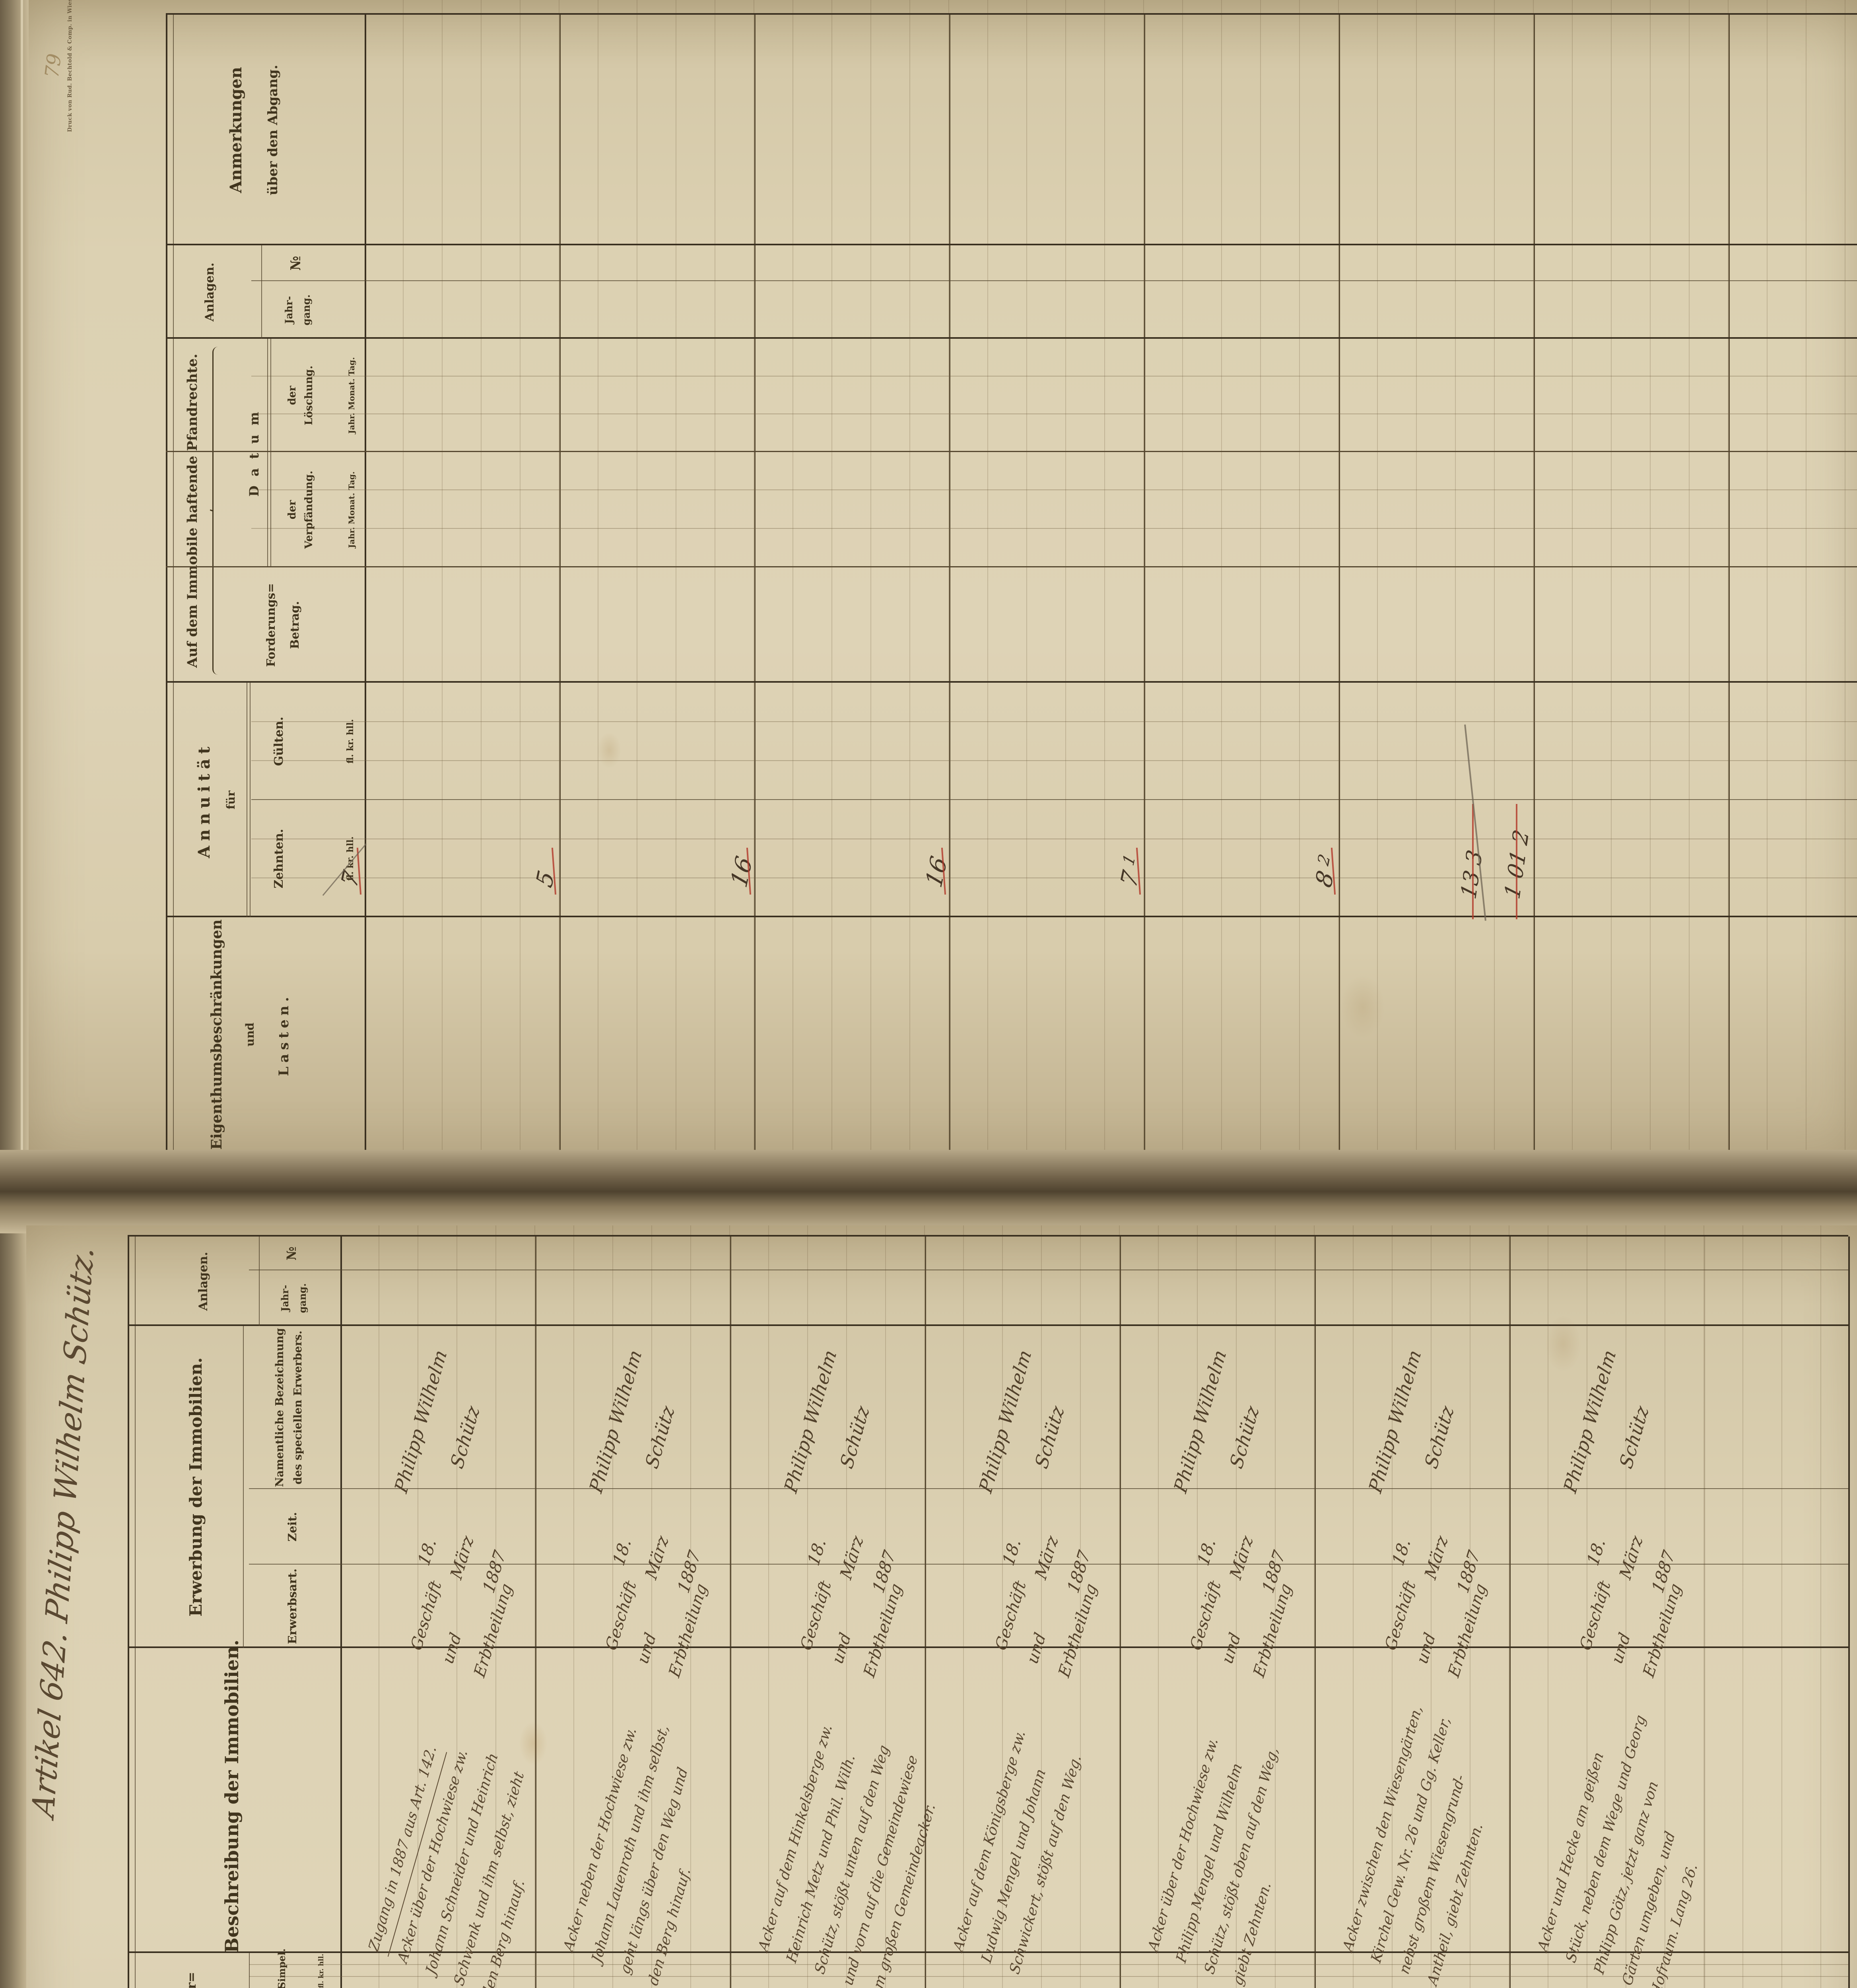  I want to click on col-bezeichnung-line2: des speciellen Erwerbers., so click(298, 1407).